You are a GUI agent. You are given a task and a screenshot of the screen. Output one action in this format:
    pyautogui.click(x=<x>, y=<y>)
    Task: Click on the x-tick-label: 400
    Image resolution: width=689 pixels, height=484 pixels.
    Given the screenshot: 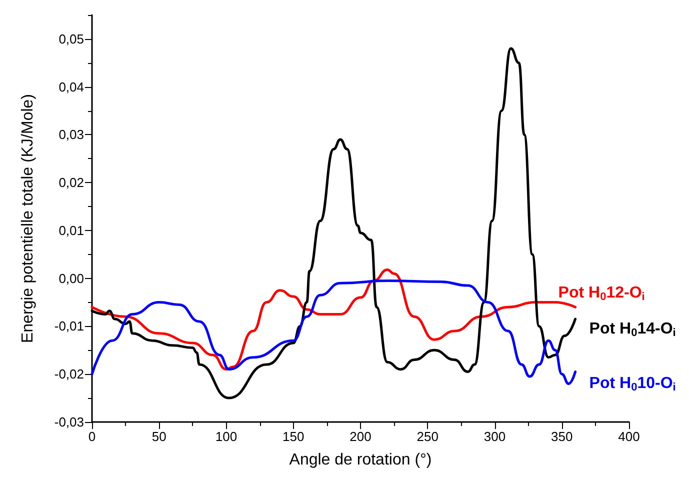 What is the action you would take?
    pyautogui.click(x=629, y=436)
    